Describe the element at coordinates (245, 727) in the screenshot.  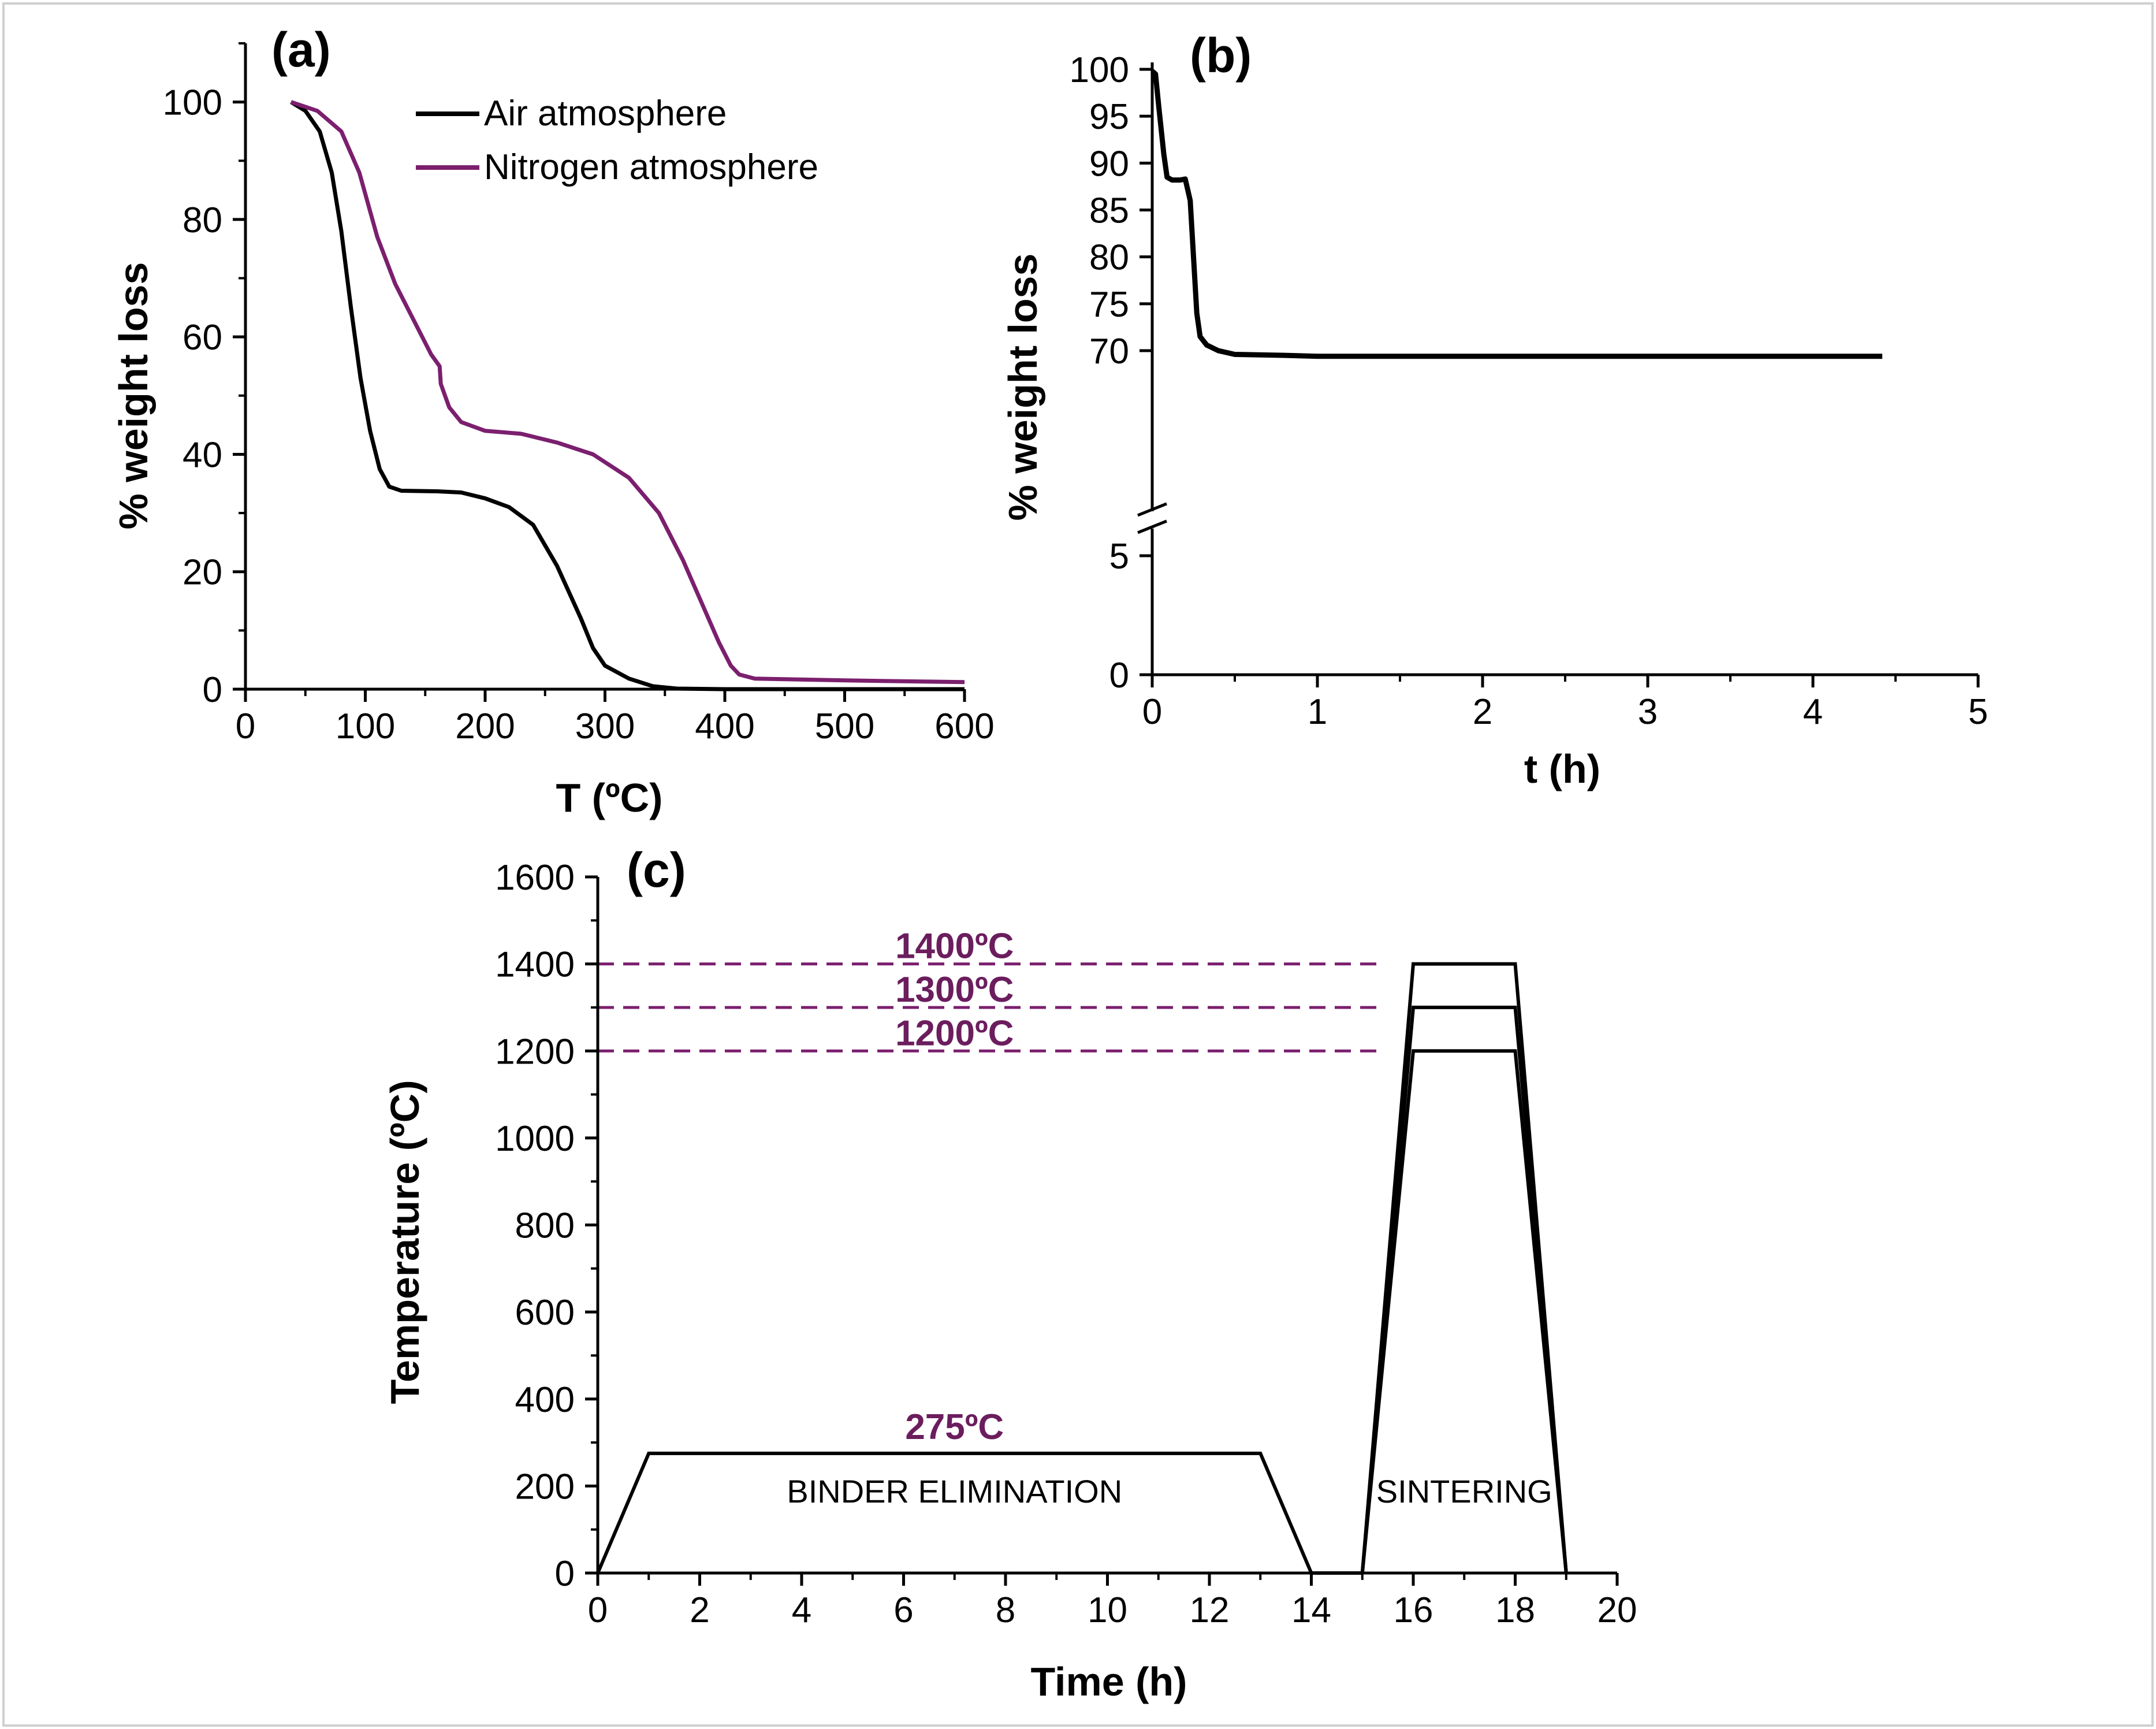
I see `panel-a-x-tick-label: 0` at that location.